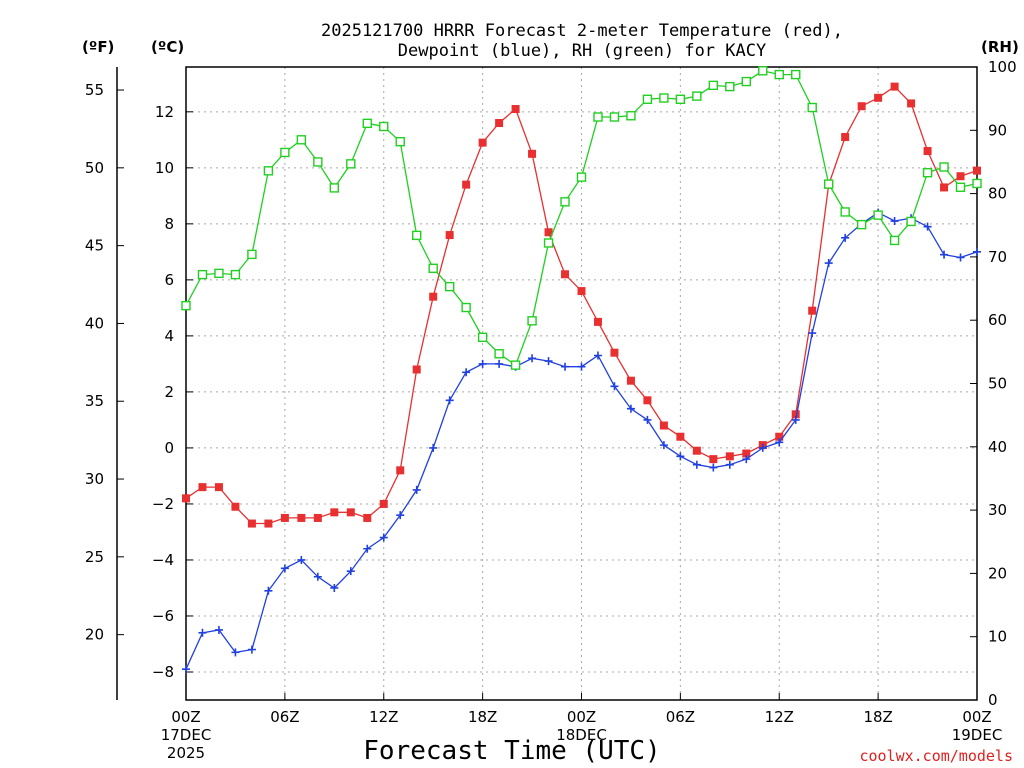  Describe the element at coordinates (163, 560) in the screenshot. I see `celsius-tick-label: −4` at that location.